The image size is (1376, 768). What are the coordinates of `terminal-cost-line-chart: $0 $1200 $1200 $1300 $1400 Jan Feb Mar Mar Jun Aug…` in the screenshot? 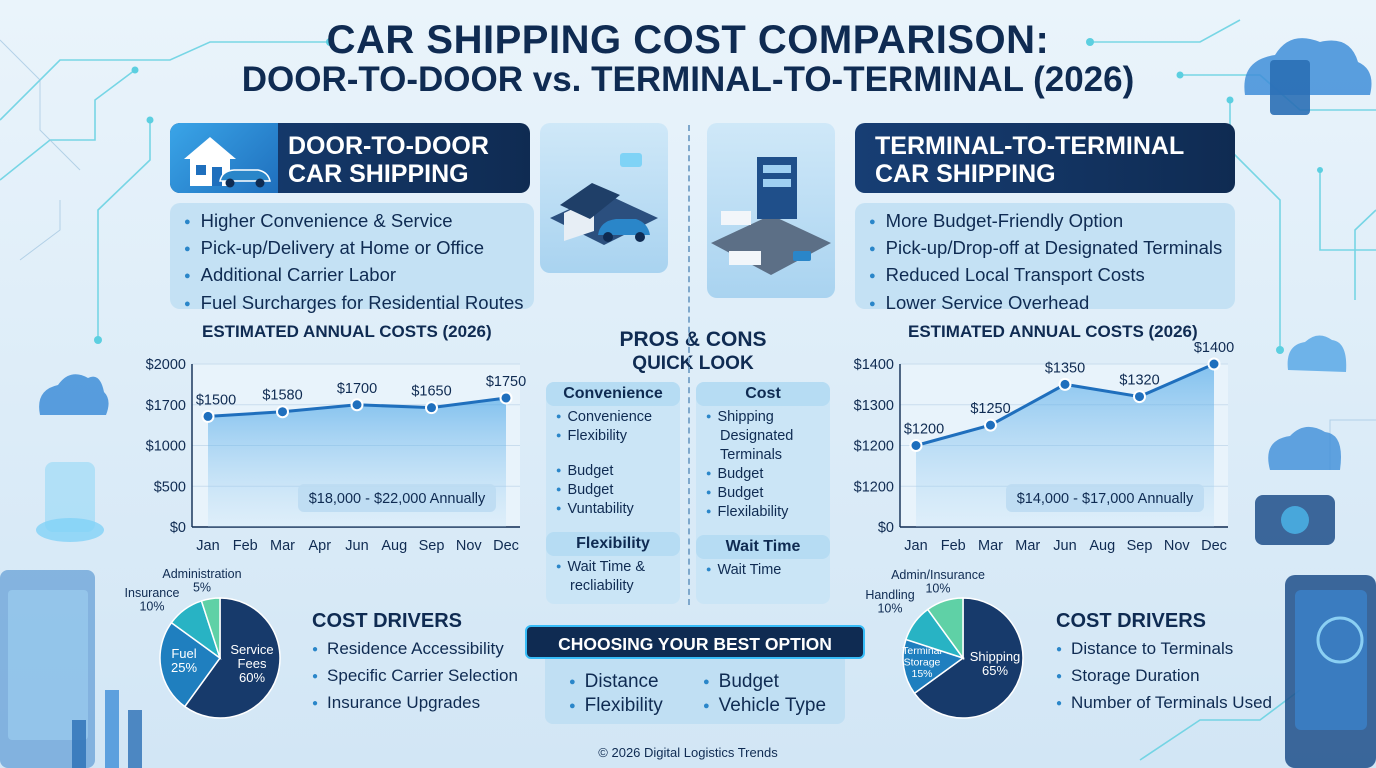 It's located at (1044, 448).